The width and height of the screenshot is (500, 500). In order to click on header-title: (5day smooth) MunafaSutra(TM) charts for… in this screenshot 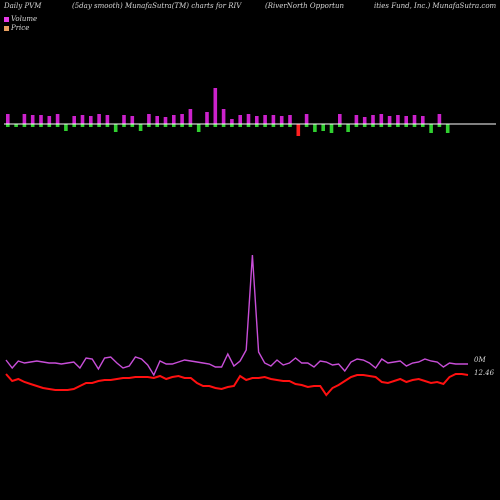, I will do `click(157, 6)`.